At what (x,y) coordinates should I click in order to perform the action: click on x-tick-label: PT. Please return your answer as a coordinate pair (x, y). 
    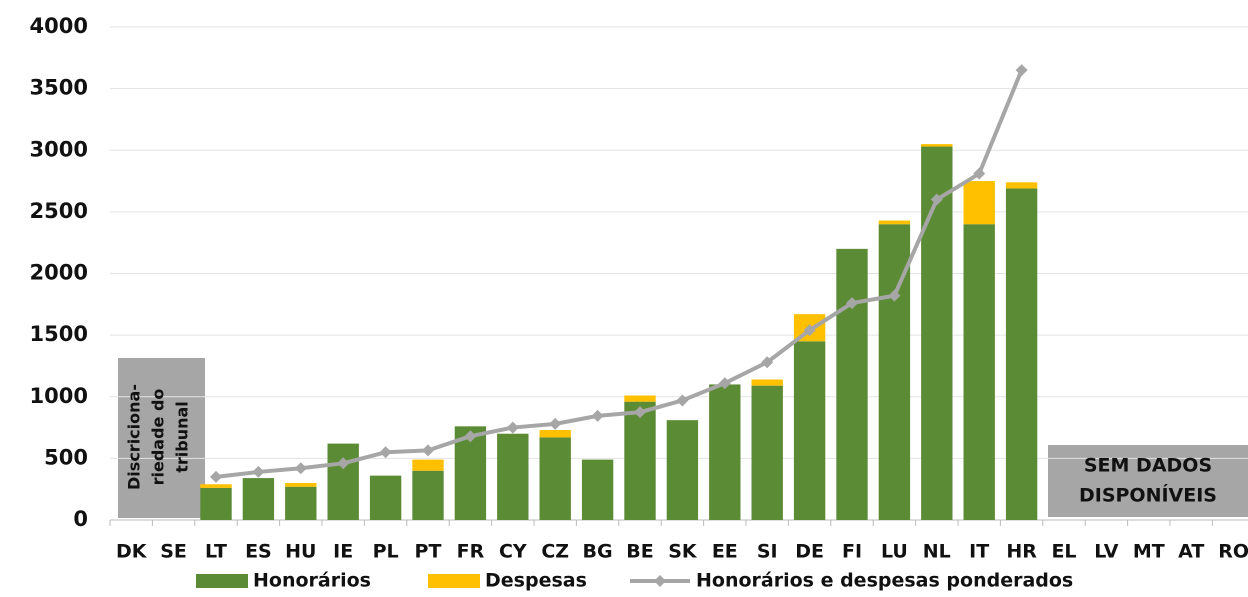
    Looking at the image, I should click on (428, 552).